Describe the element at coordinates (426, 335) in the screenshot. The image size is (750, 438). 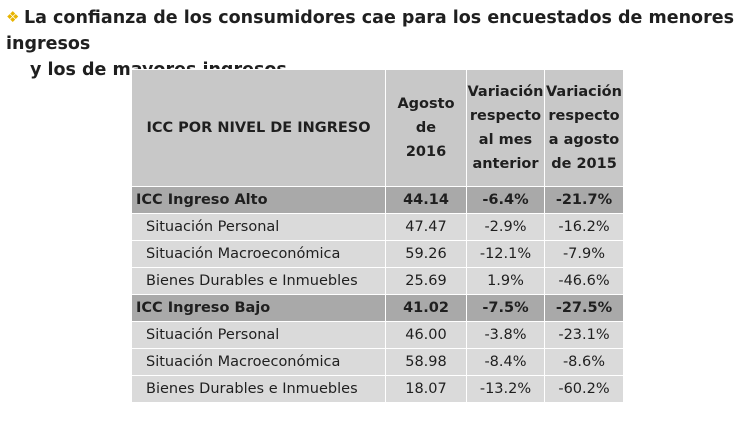
I see `cell-august-2016: 46.00` at that location.